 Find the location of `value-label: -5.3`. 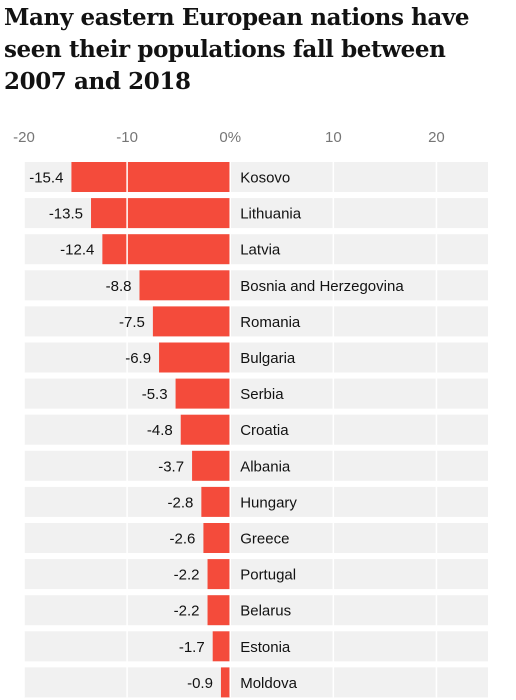

value-label: -5.3 is located at coordinates (155, 394).